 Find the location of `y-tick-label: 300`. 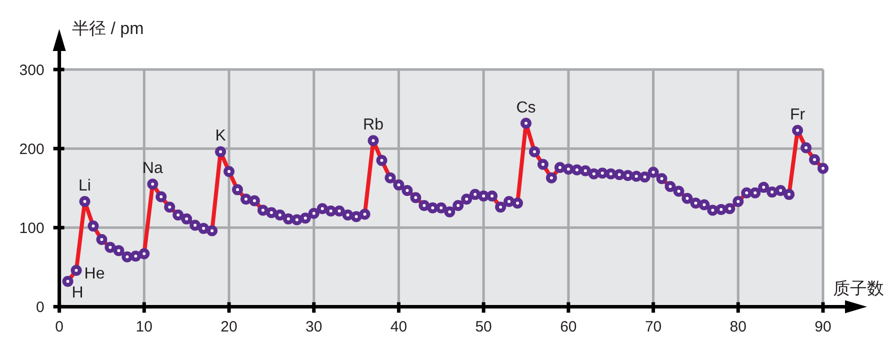

y-tick-label: 300 is located at coordinates (31, 70).